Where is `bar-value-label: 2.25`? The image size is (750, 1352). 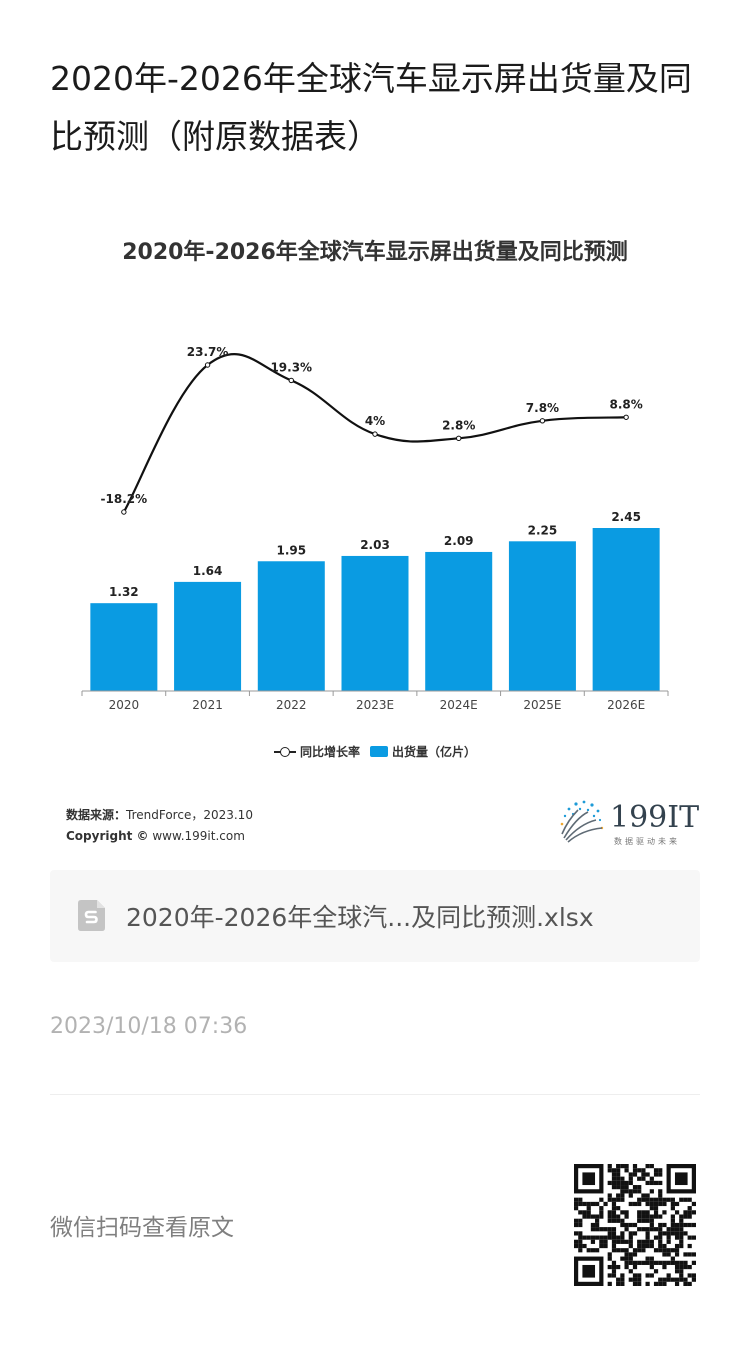
bar-value-label: 2.25 is located at coordinates (543, 530).